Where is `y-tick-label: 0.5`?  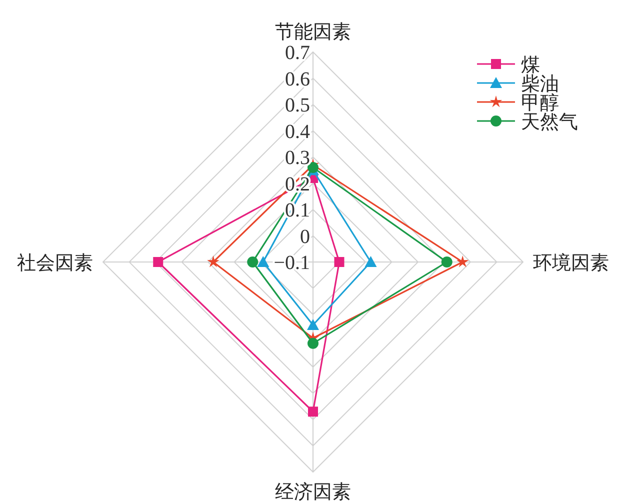
y-tick-label: 0.5 is located at coordinates (297, 105).